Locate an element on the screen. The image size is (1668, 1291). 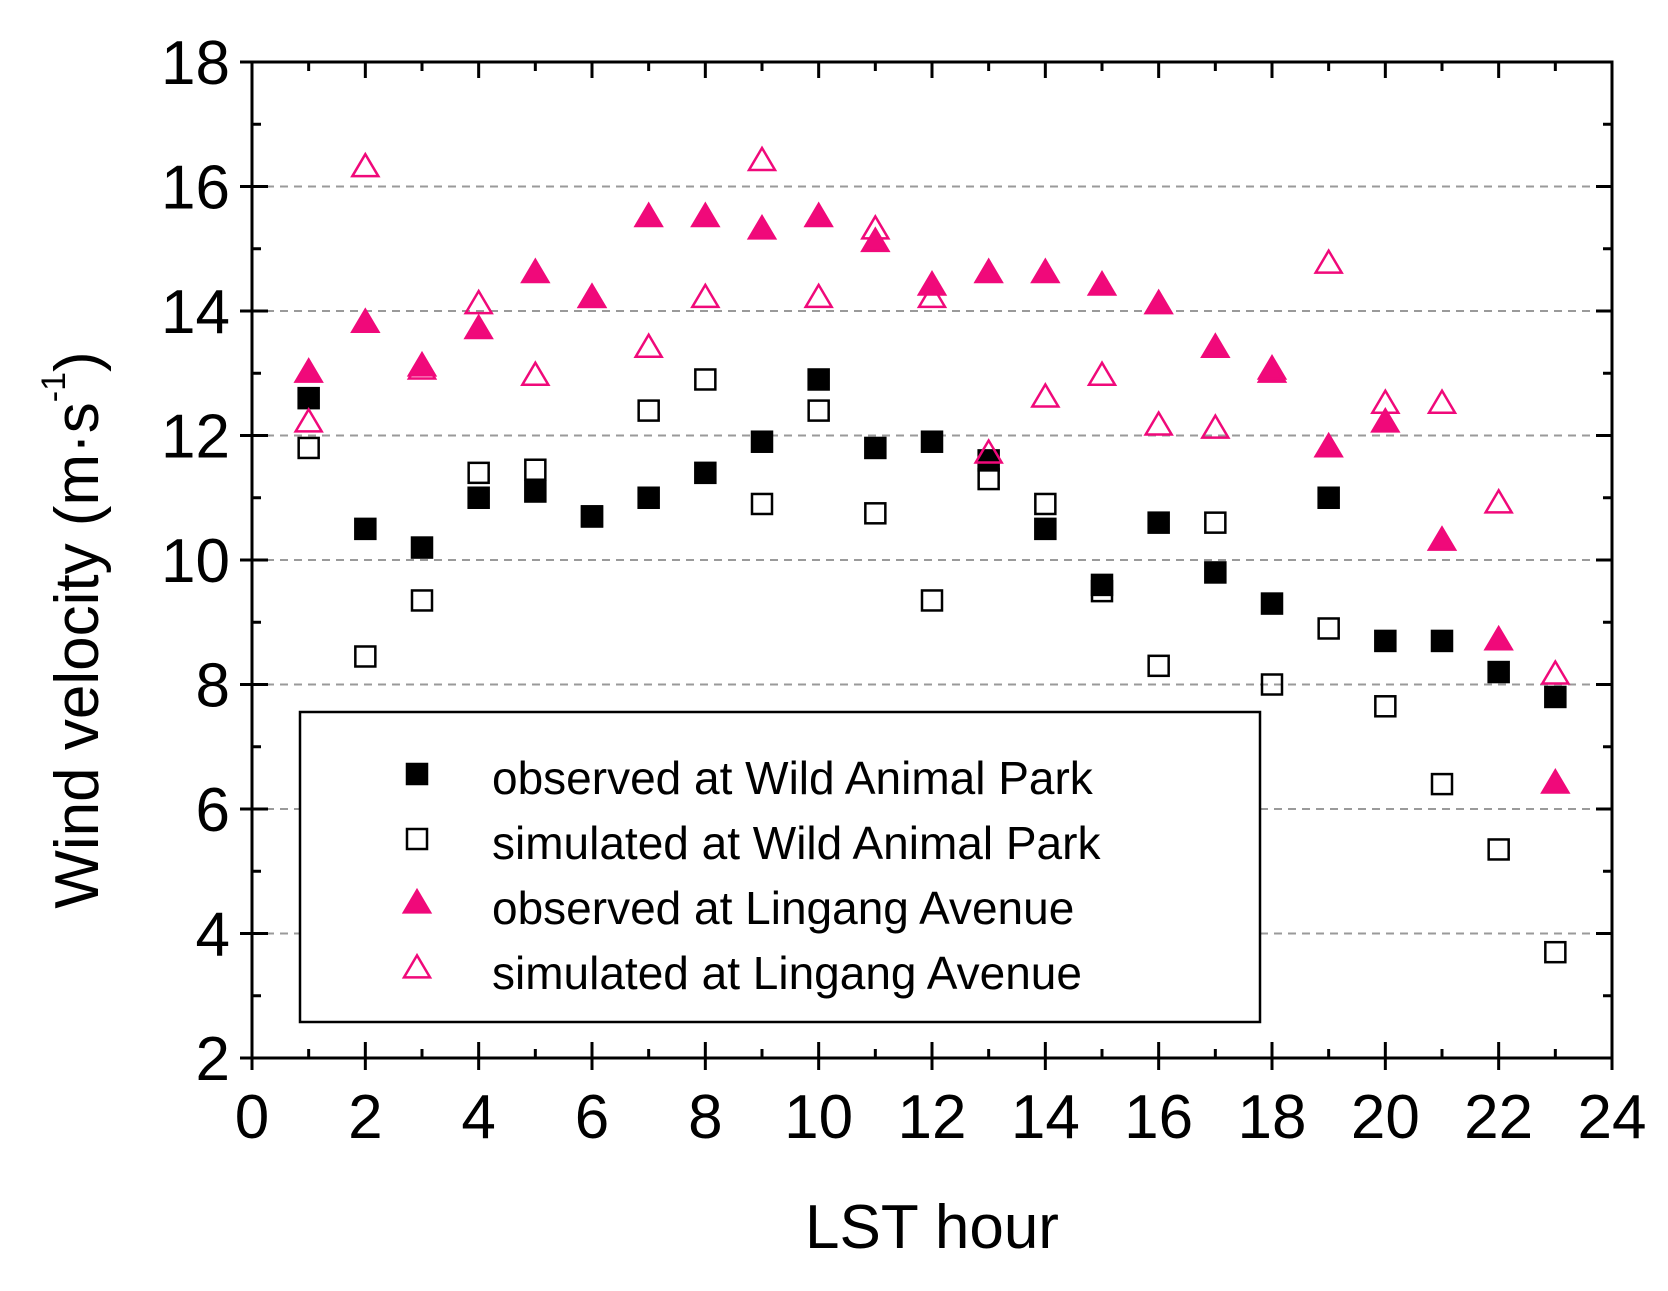
y-tick-label-16: 16 is located at coordinates (195, 188).